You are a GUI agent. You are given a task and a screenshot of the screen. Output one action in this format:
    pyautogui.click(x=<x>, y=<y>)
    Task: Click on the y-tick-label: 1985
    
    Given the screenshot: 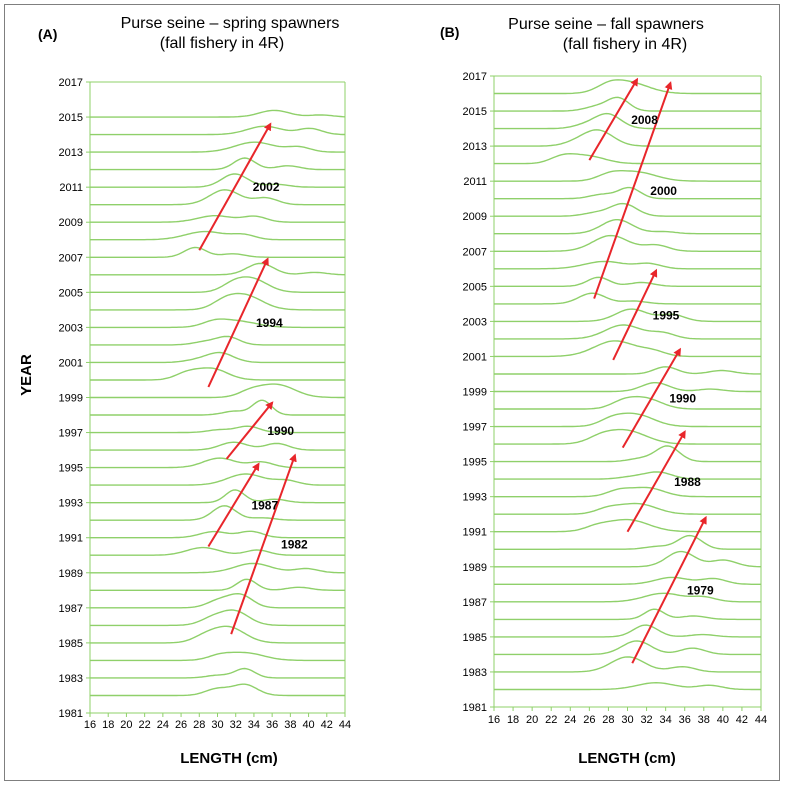 What is the action you would take?
    pyautogui.click(x=71, y=644)
    